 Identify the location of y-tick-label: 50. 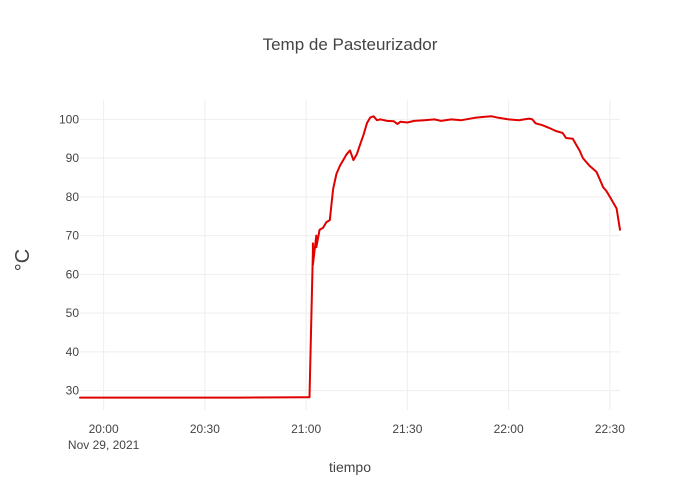
(73, 313).